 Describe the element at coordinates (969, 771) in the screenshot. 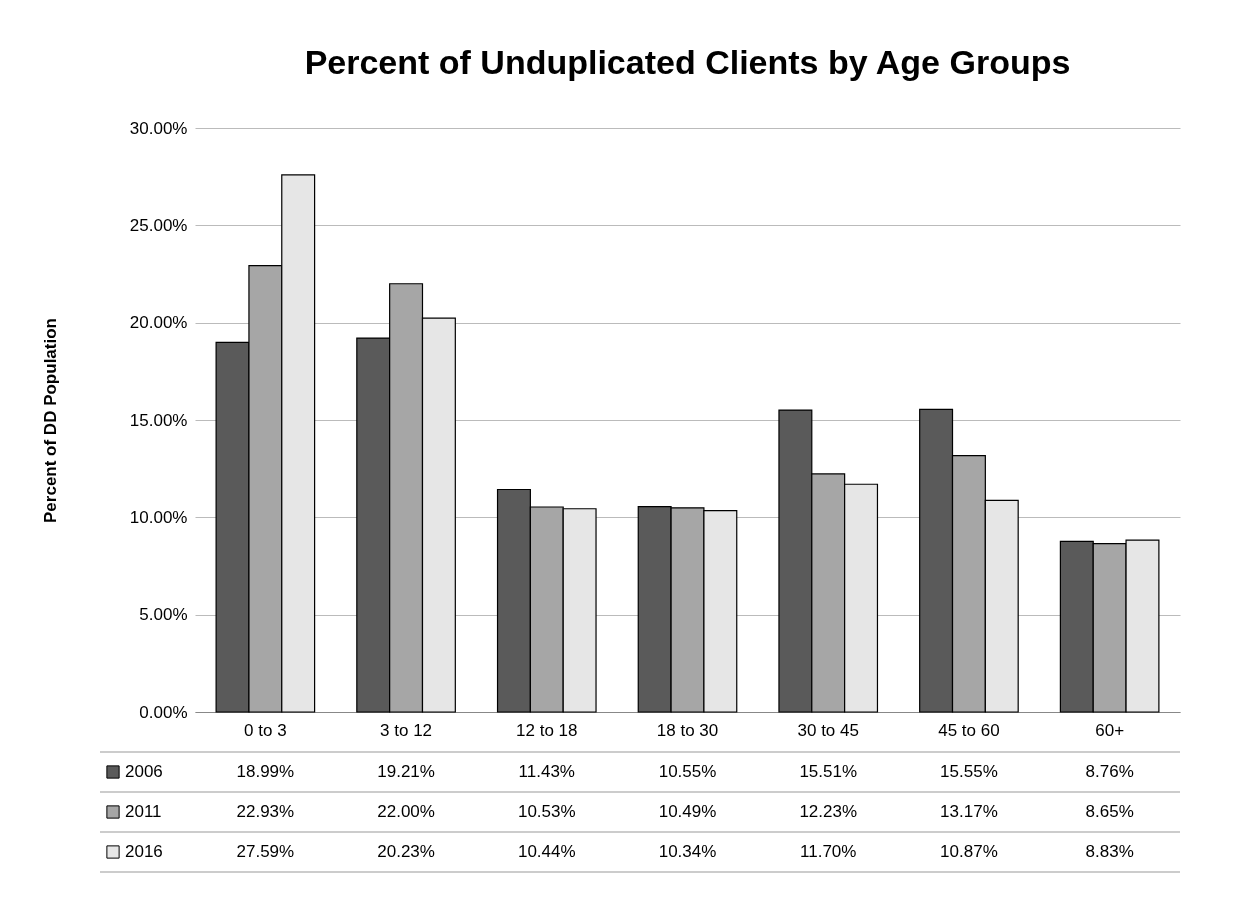

I see `data-label: 15.55%` at that location.